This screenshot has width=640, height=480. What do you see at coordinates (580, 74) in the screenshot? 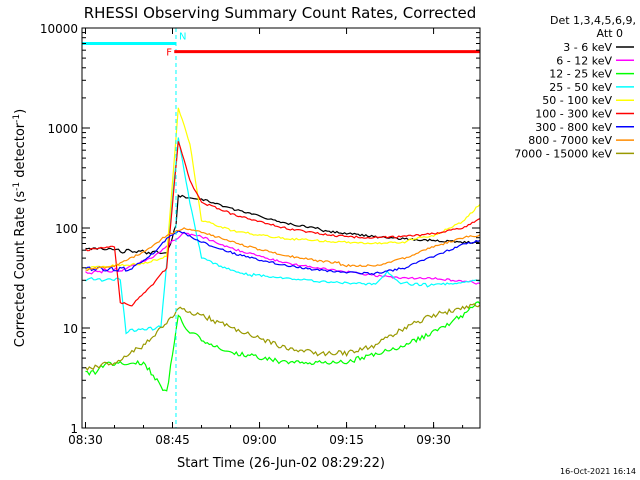
I see `legend-label-3: 12 - 25 keV` at bounding box center [580, 74].